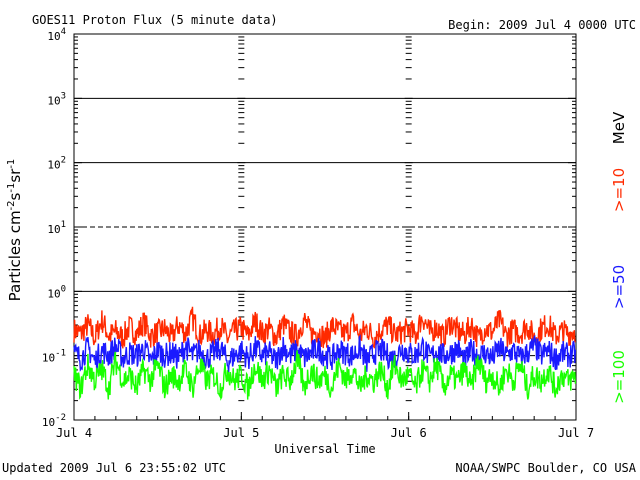 The height and width of the screenshot is (480, 640). What do you see at coordinates (619, 377) in the screenshot?
I see `legend-gt100: >=100` at bounding box center [619, 377].